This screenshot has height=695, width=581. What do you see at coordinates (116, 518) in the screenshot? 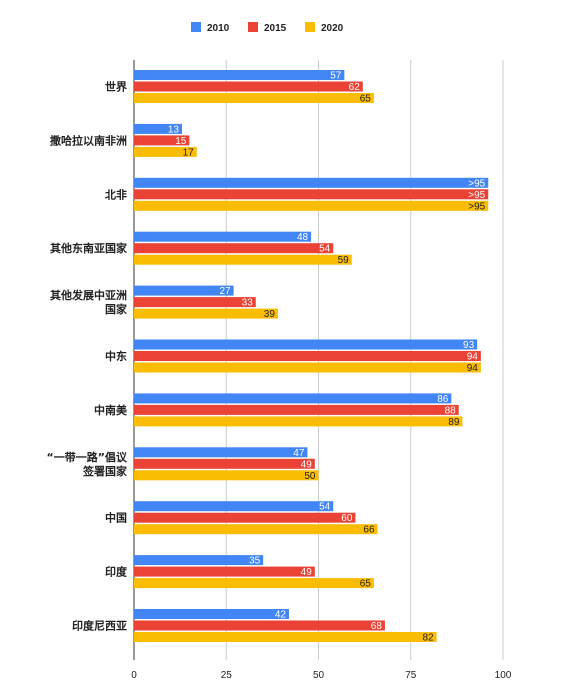
I see `category-label: 中国` at bounding box center [116, 518].